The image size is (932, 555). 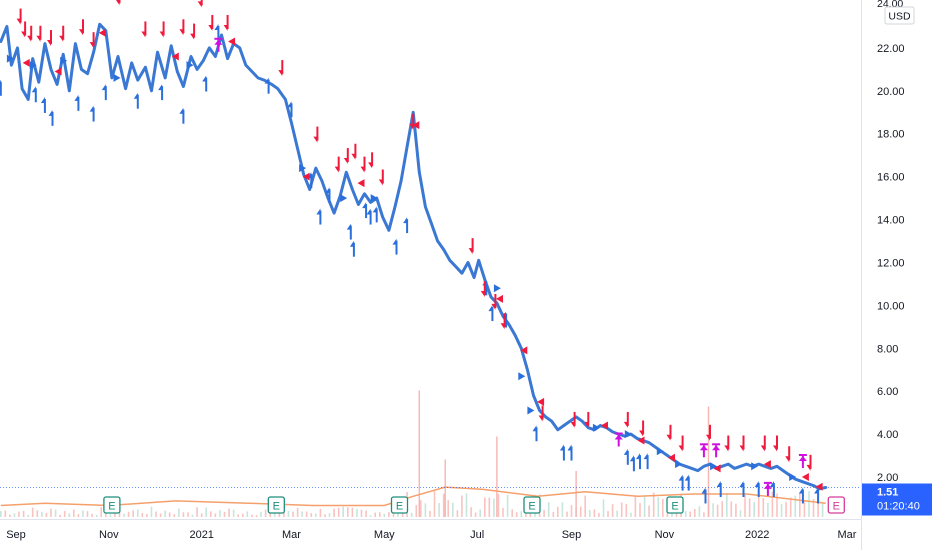 I want to click on earnings-upcoming-icon: E, so click(x=836, y=505).